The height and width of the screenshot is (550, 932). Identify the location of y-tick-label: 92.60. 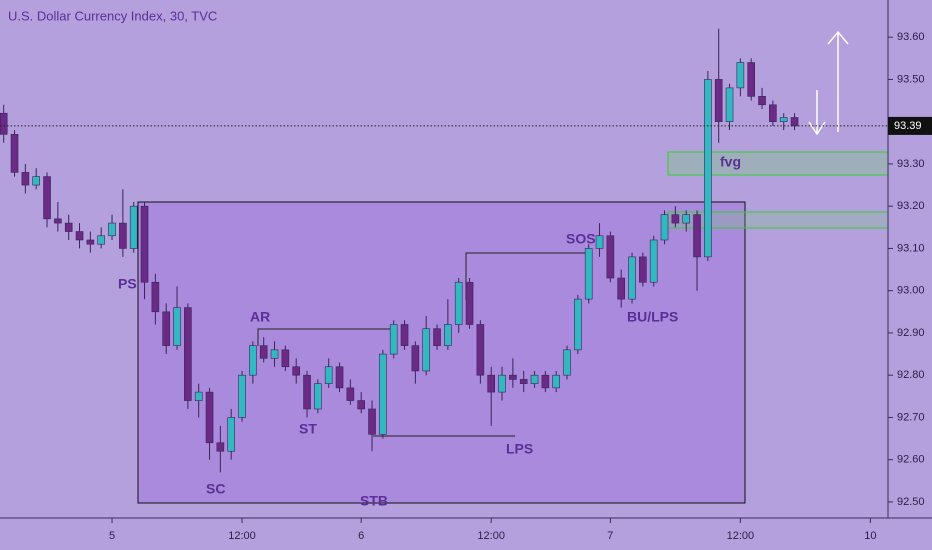
(911, 460).